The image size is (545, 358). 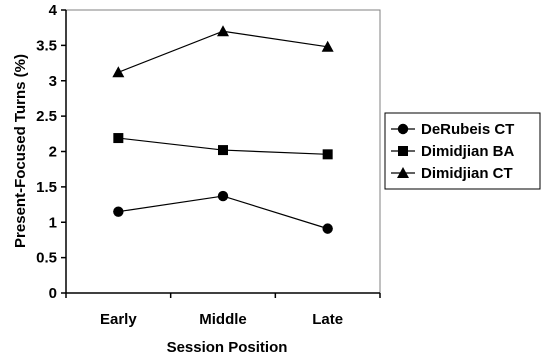 I want to click on x-tick-label: Middle, so click(x=223, y=319).